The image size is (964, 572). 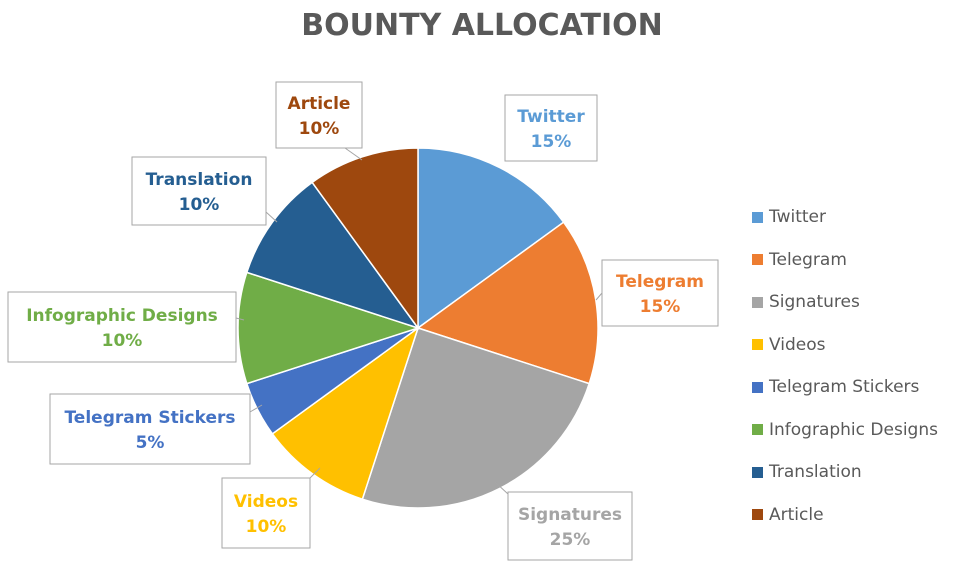 What do you see at coordinates (660, 282) in the screenshot?
I see `data-label-category: Telegram` at bounding box center [660, 282].